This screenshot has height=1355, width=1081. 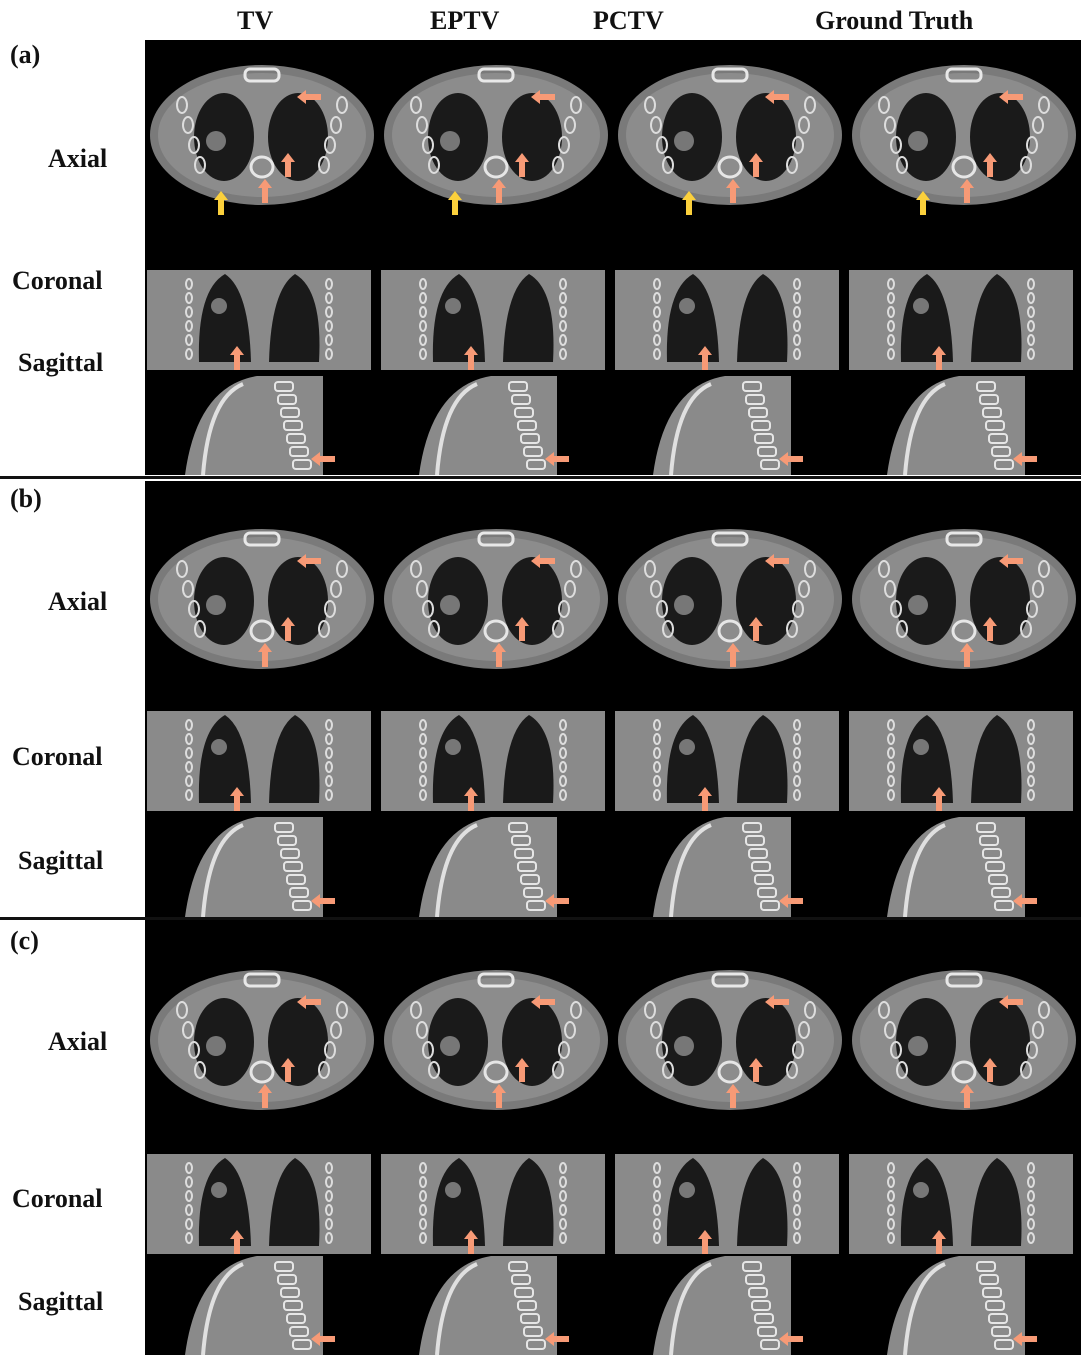 What do you see at coordinates (57, 1198) in the screenshot?
I see `row-label-coronal-c: Coronal` at bounding box center [57, 1198].